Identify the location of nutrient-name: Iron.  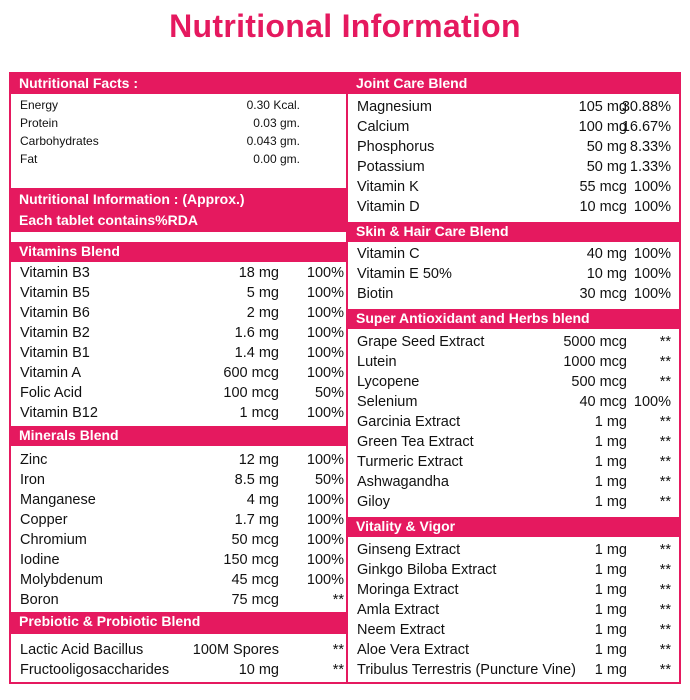
(32, 480).